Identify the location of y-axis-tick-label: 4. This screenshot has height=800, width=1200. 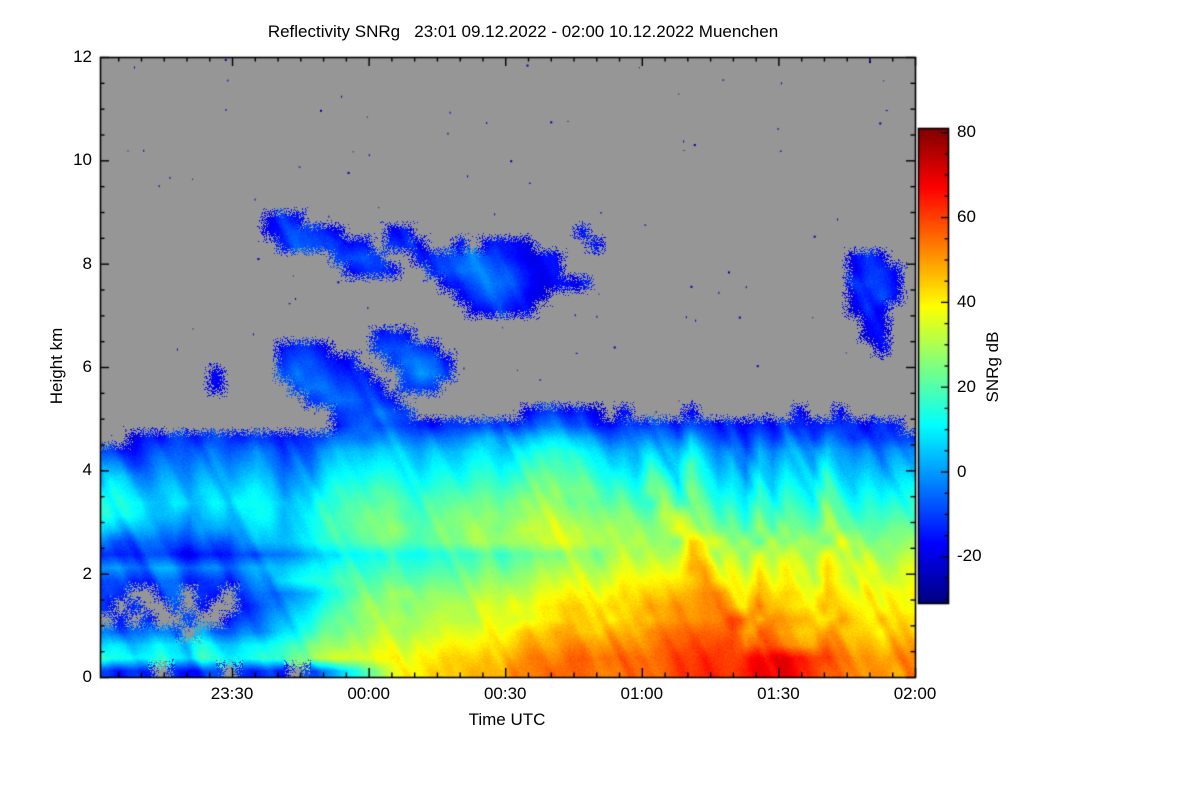
(87, 470).